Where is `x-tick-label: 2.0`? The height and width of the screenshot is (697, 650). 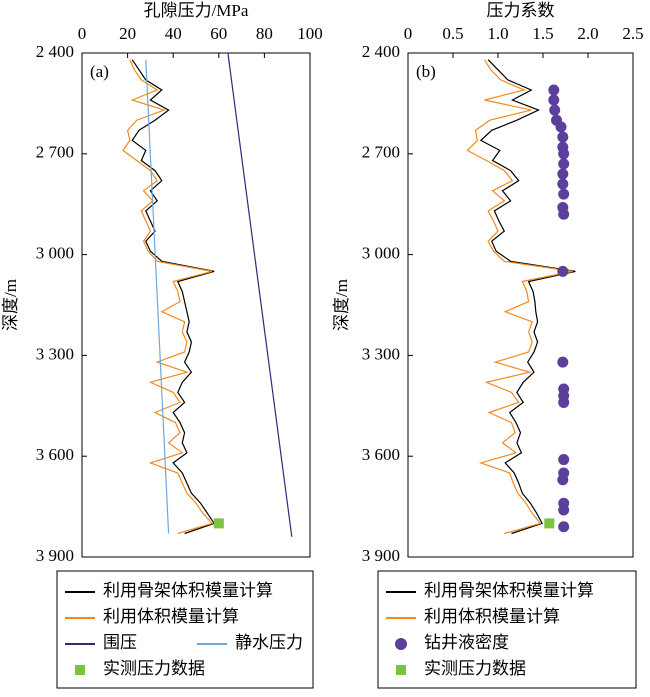
x-tick-label: 2.0 is located at coordinates (587, 33).